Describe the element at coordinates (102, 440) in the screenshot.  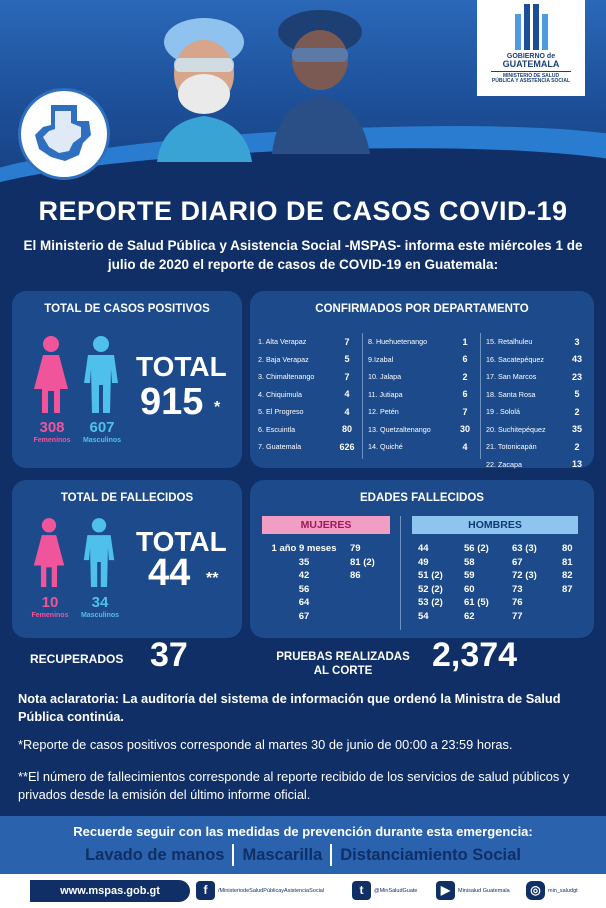
I see `male-label: Masculinos` at that location.